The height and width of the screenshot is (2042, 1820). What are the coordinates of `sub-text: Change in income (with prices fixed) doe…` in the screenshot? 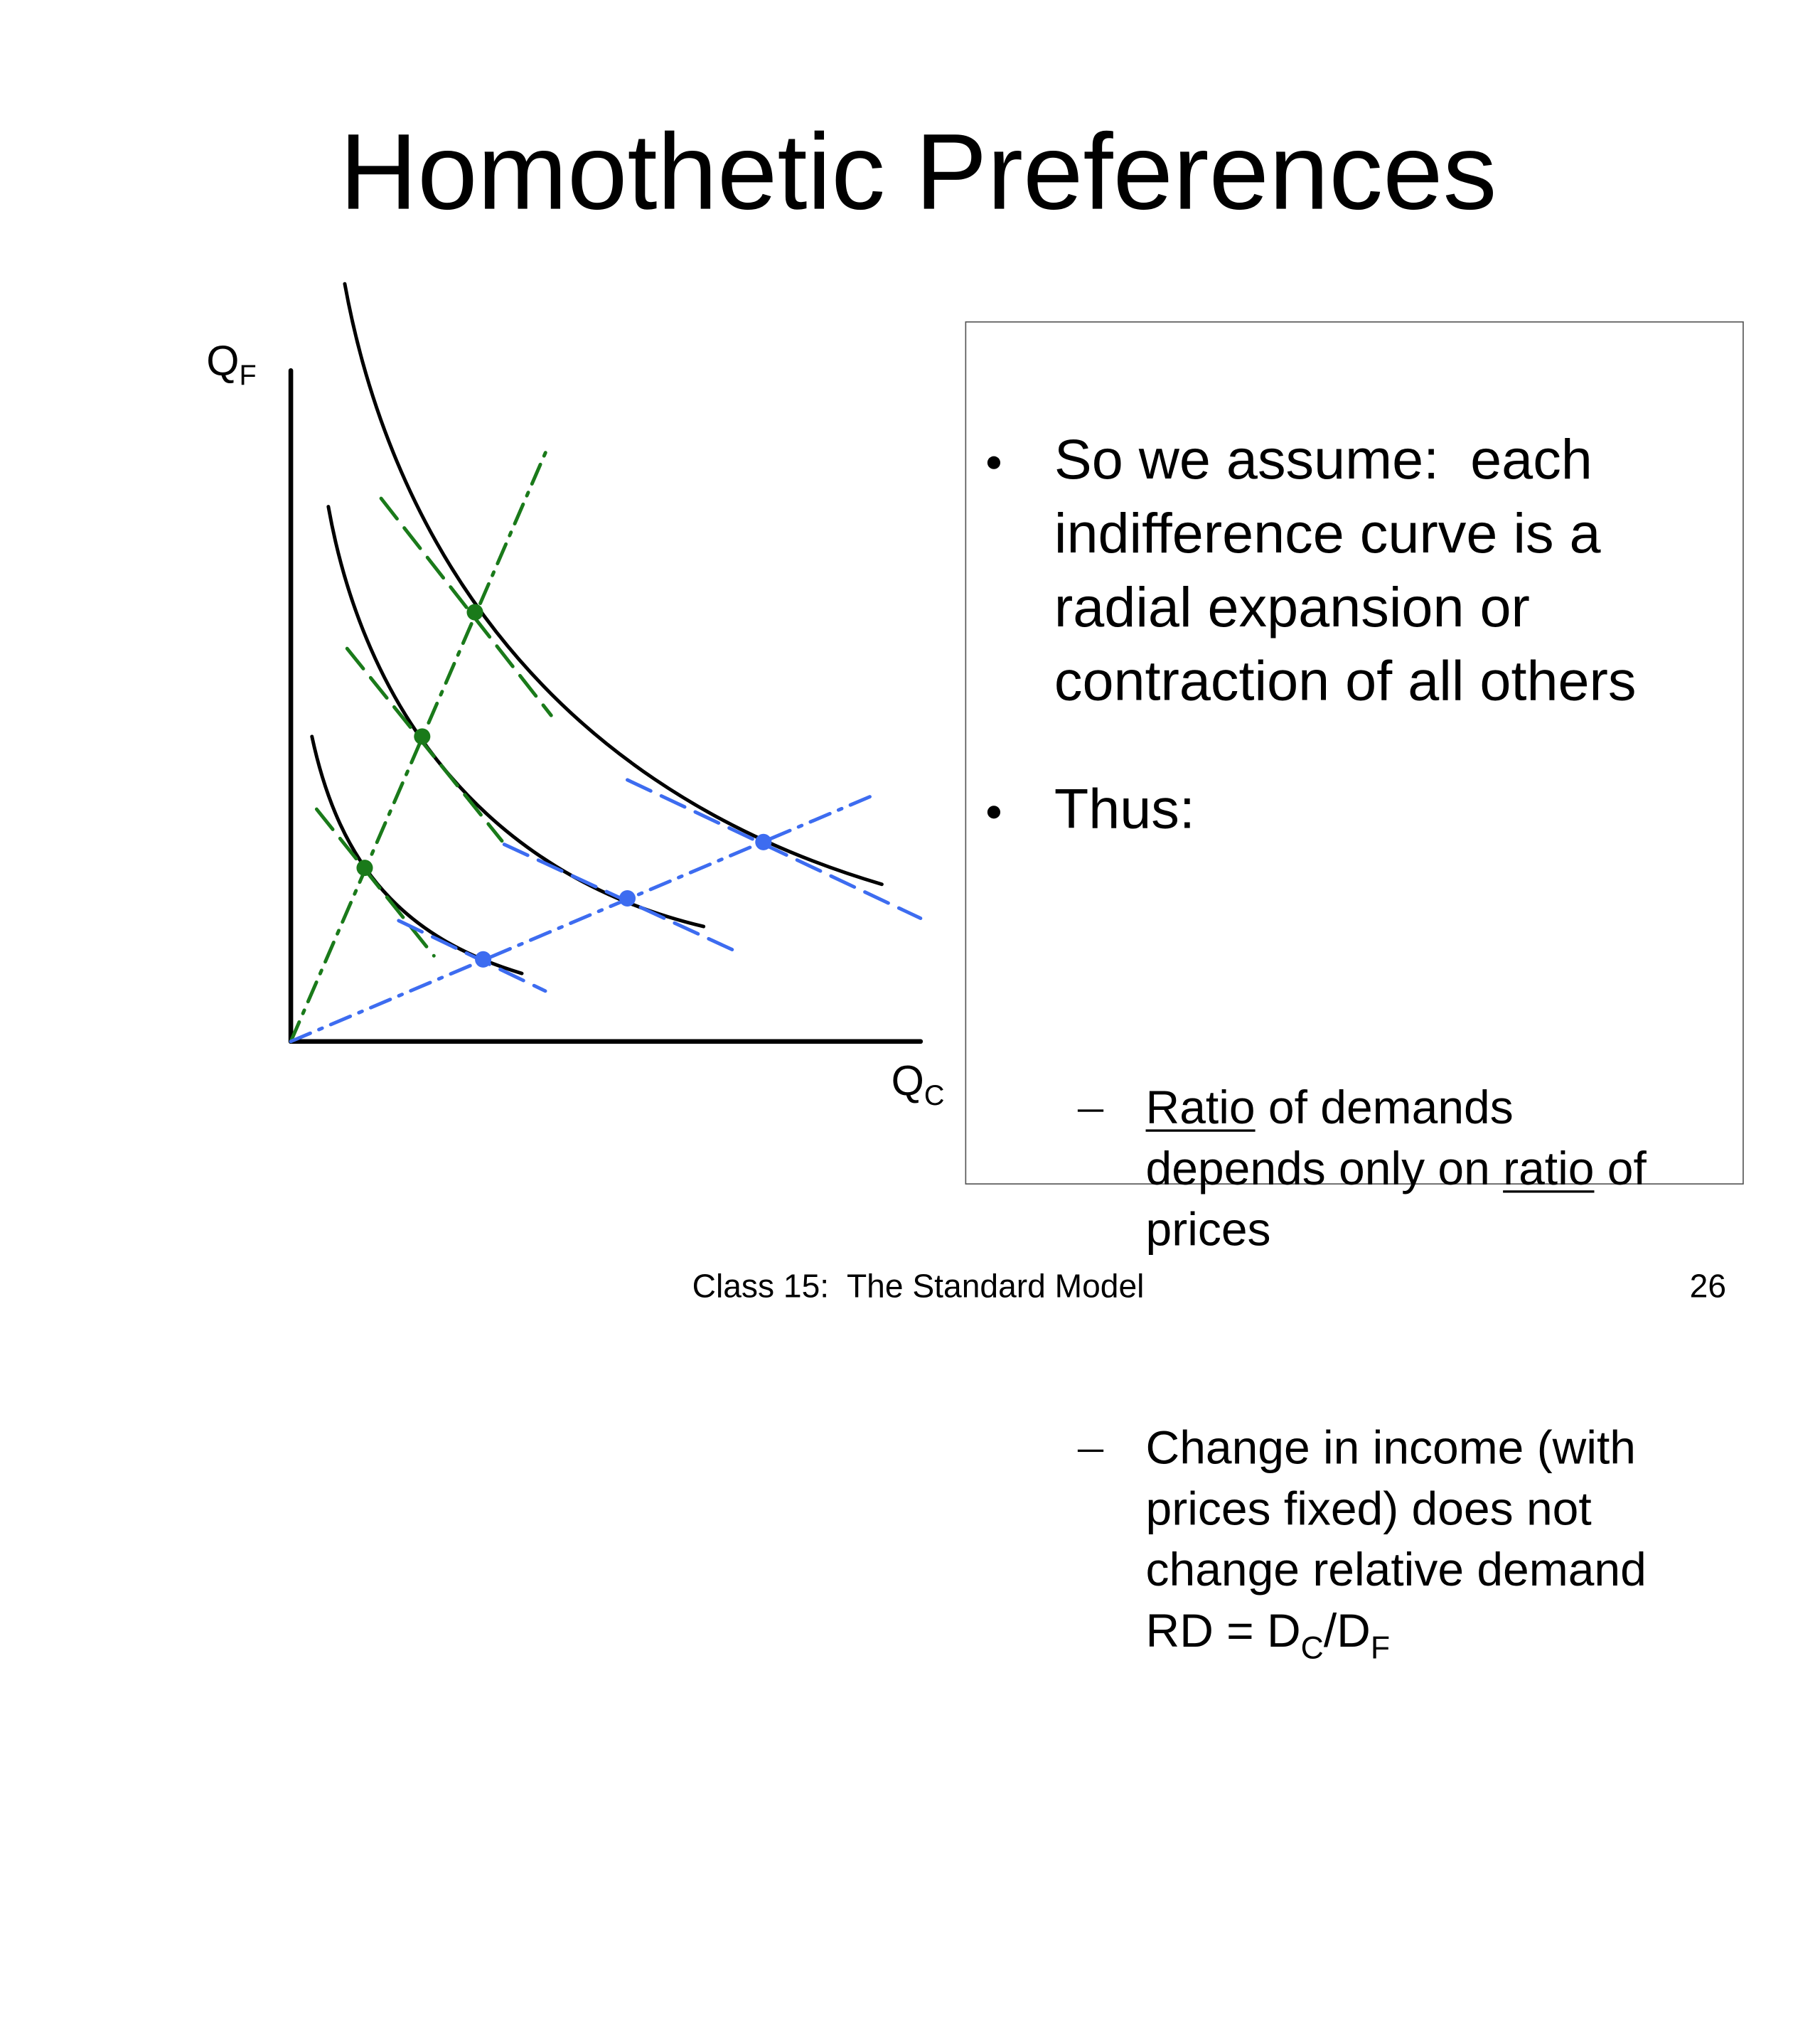 It's located at (1403, 1540).